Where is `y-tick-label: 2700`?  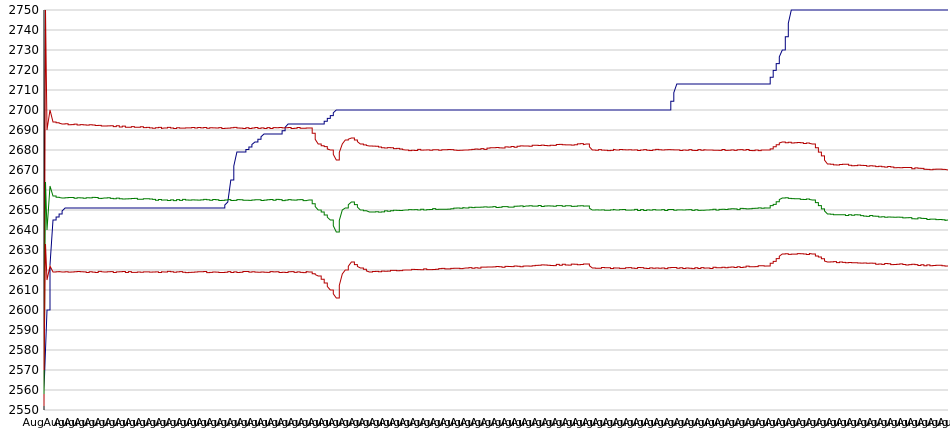
y-tick-label: 2700 is located at coordinates (23, 110).